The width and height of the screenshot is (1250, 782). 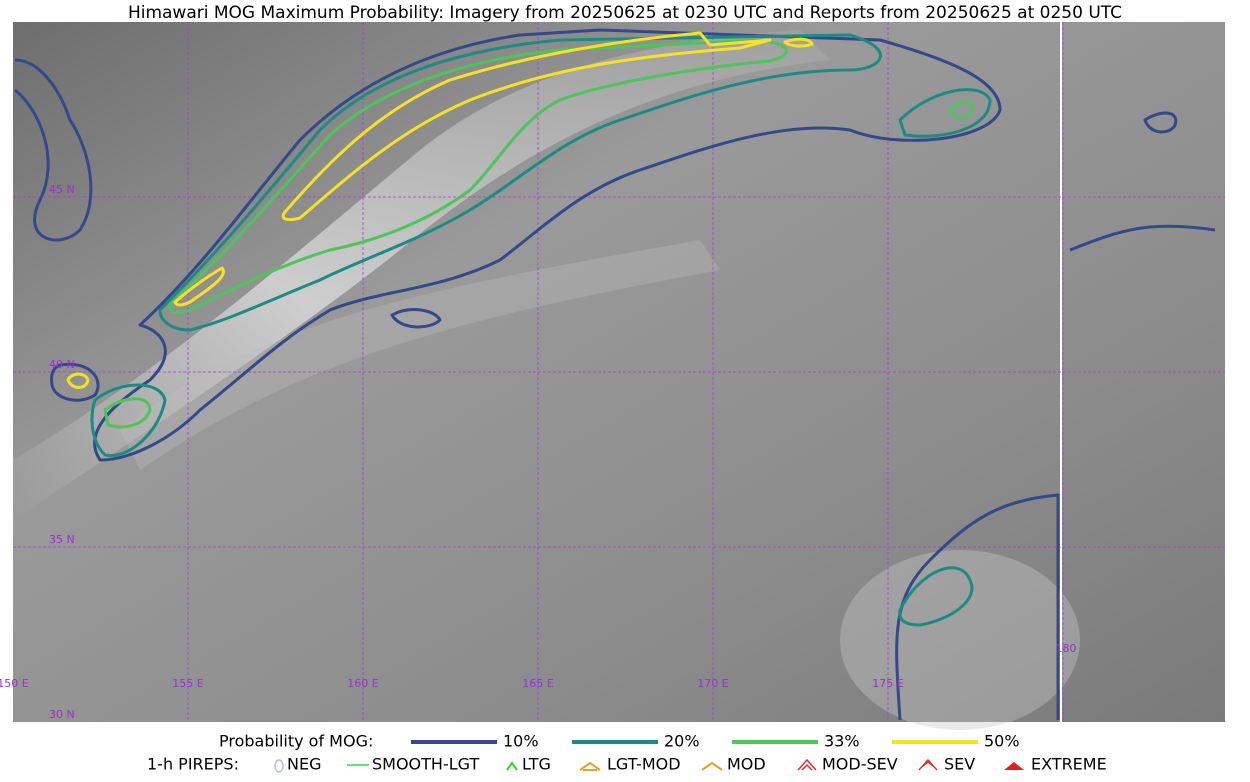 What do you see at coordinates (62, 714) in the screenshot?
I see `lat-label: 30 N` at bounding box center [62, 714].